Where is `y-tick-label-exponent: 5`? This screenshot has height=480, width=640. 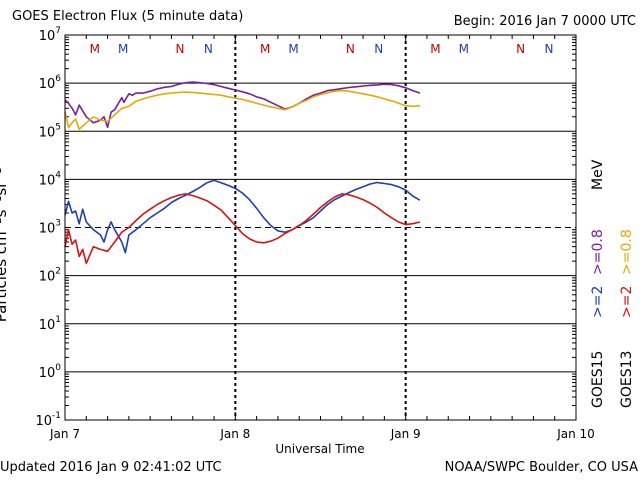
y-tick-label-exponent: 5 is located at coordinates (58, 127).